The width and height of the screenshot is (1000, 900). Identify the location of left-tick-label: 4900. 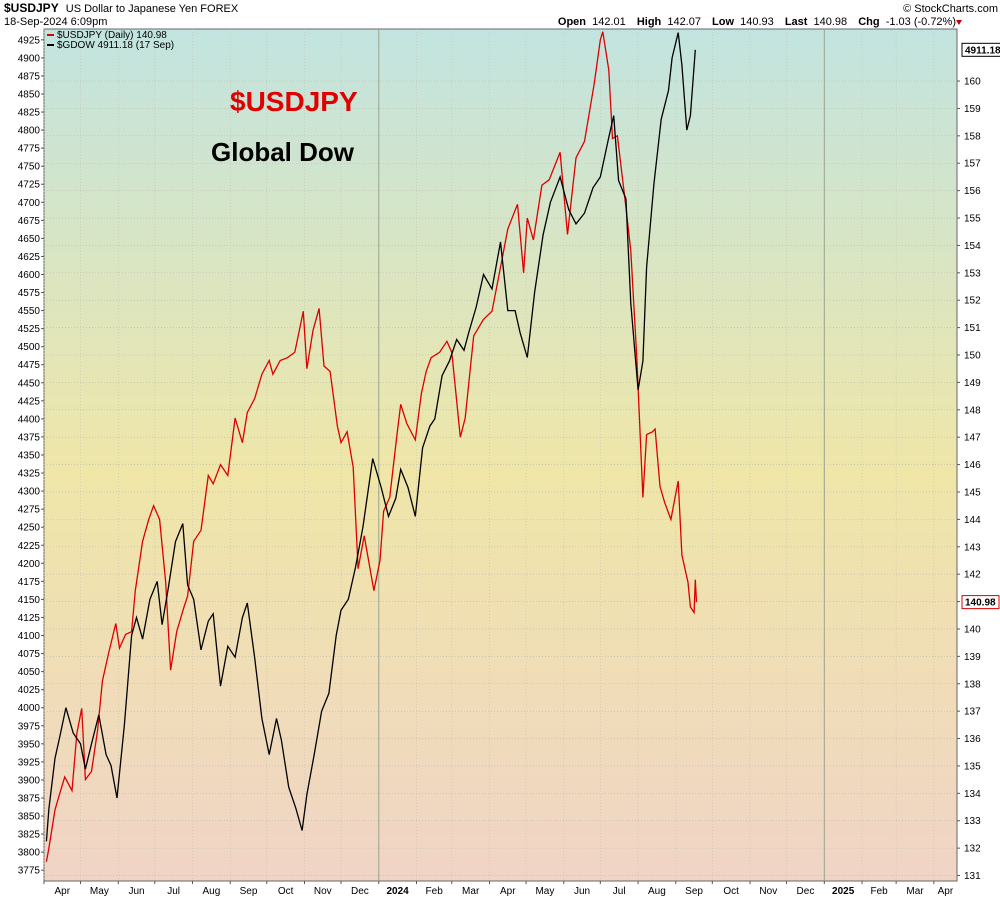
(29, 58).